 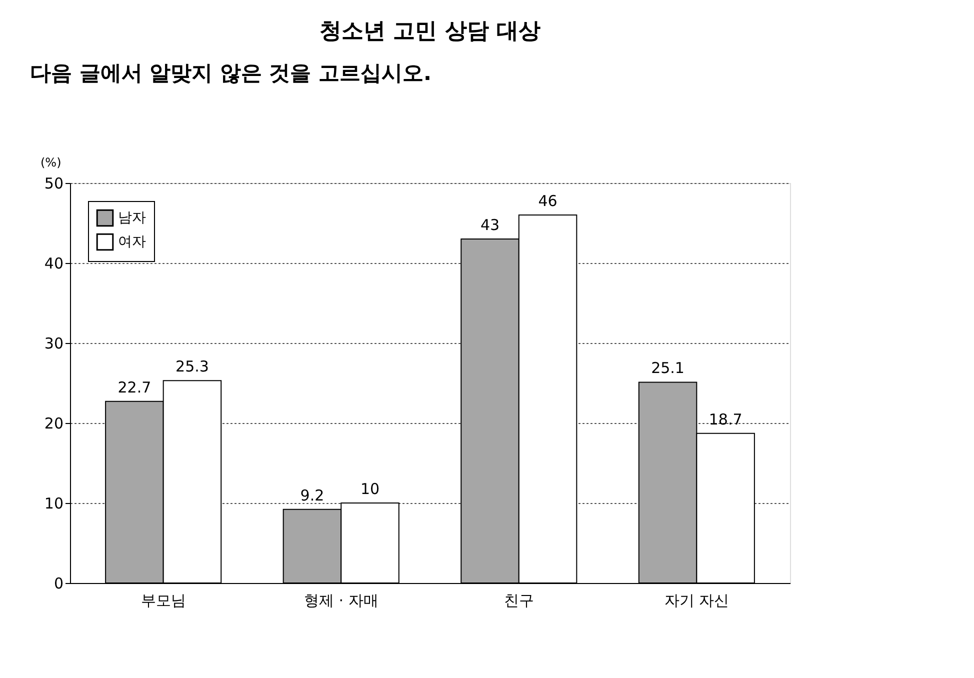 I want to click on y-tick-label: 50, so click(x=54, y=183).